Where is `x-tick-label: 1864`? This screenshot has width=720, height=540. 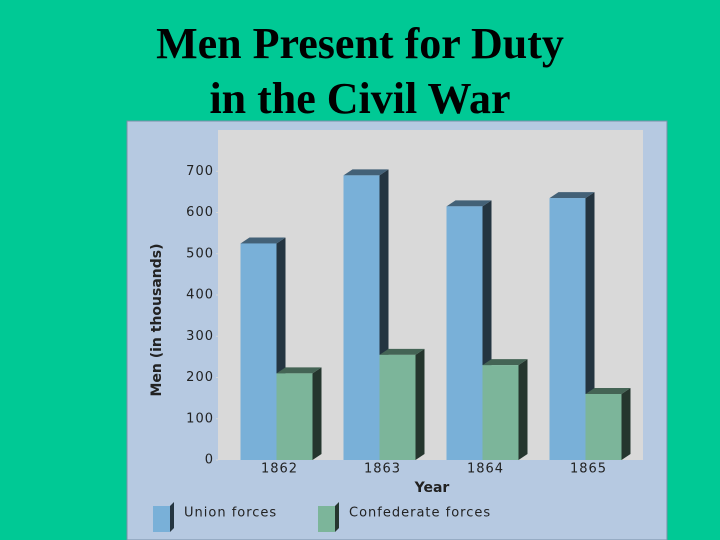
x-tick-label: 1864 is located at coordinates (485, 469).